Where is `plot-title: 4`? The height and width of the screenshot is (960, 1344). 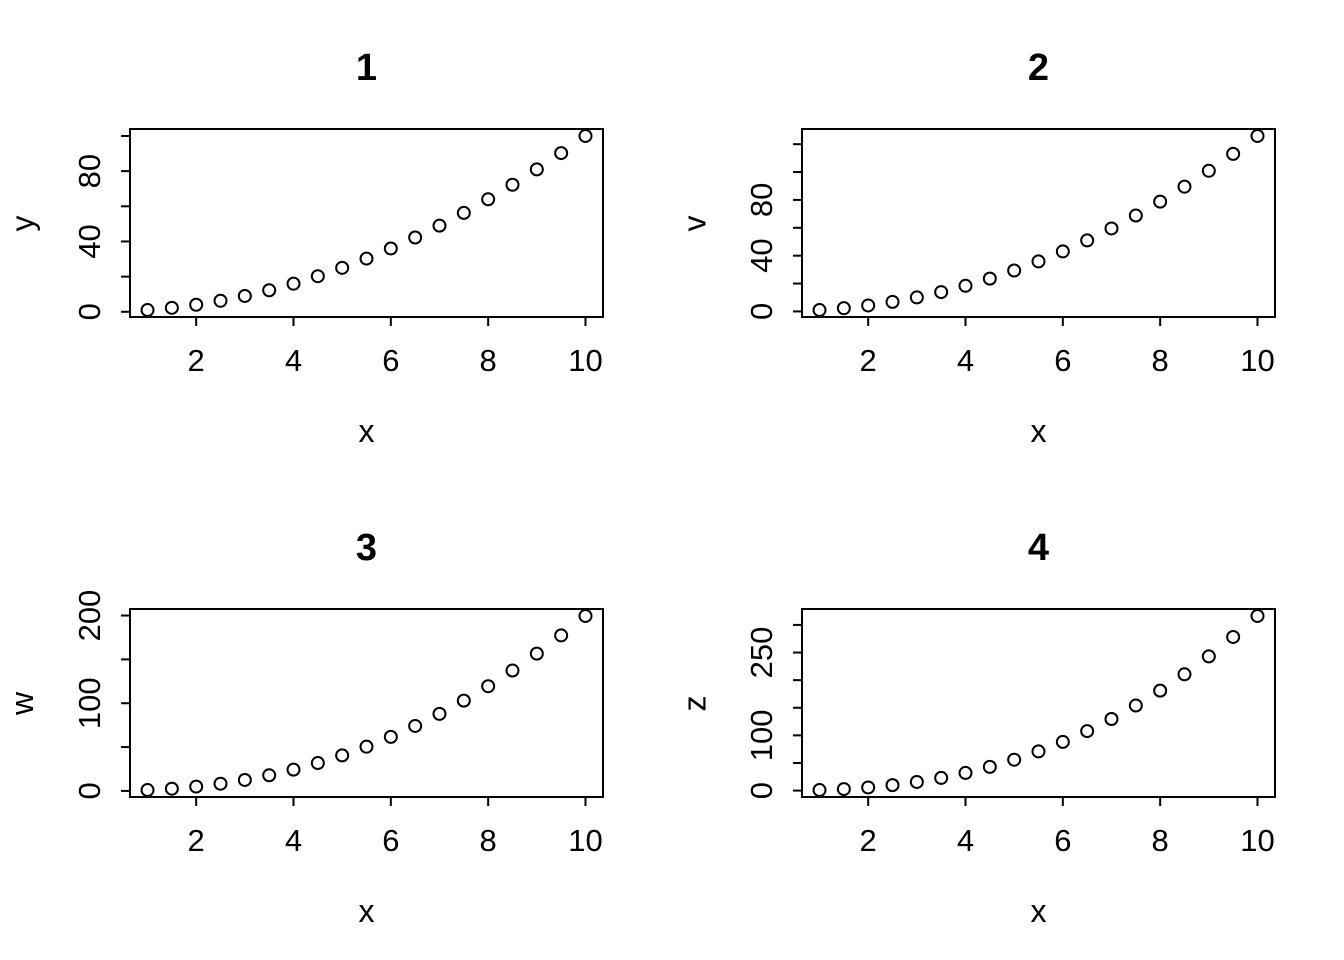
plot-title: 4 is located at coordinates (1038, 548).